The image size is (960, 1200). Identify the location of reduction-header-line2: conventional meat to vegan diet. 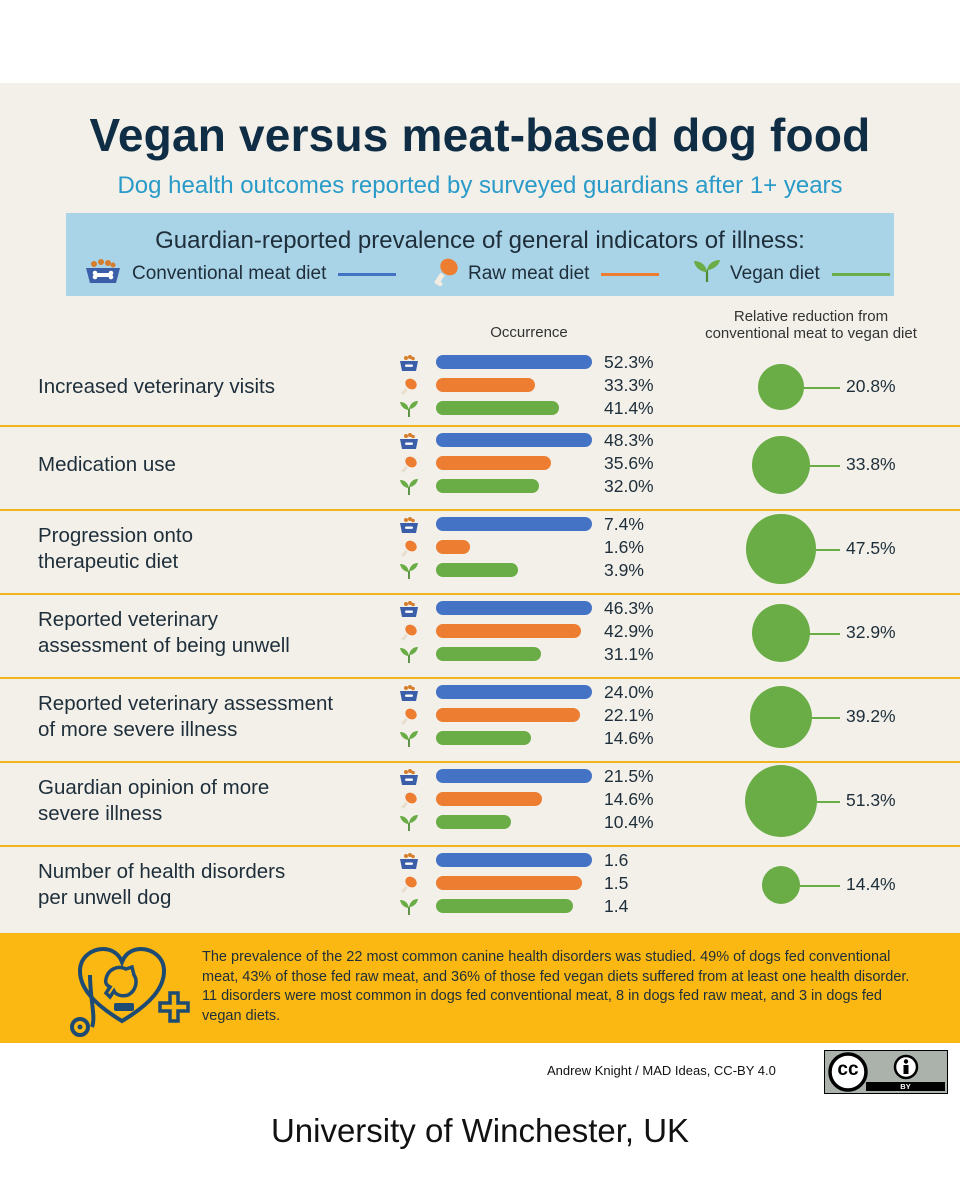
(811, 333).